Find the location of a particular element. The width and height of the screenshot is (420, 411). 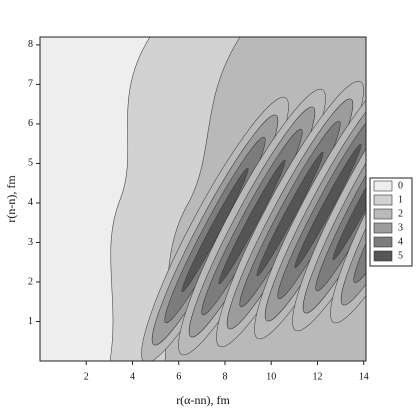

y-tick-label: 5 is located at coordinates (30, 163).